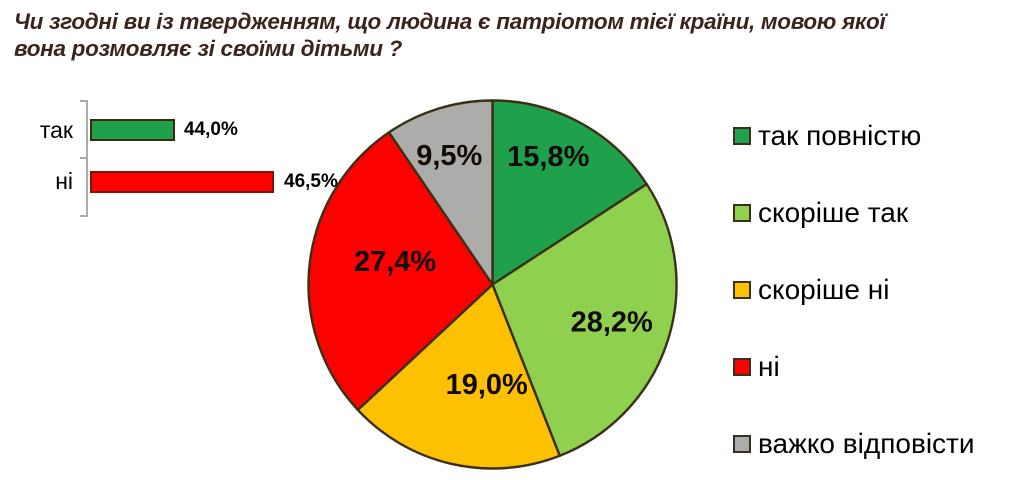 Image resolution: width=1016 pixels, height=480 pixels. Describe the element at coordinates (742, 444) in the screenshot. I see `legend-swatch-hard-to-answer` at that location.